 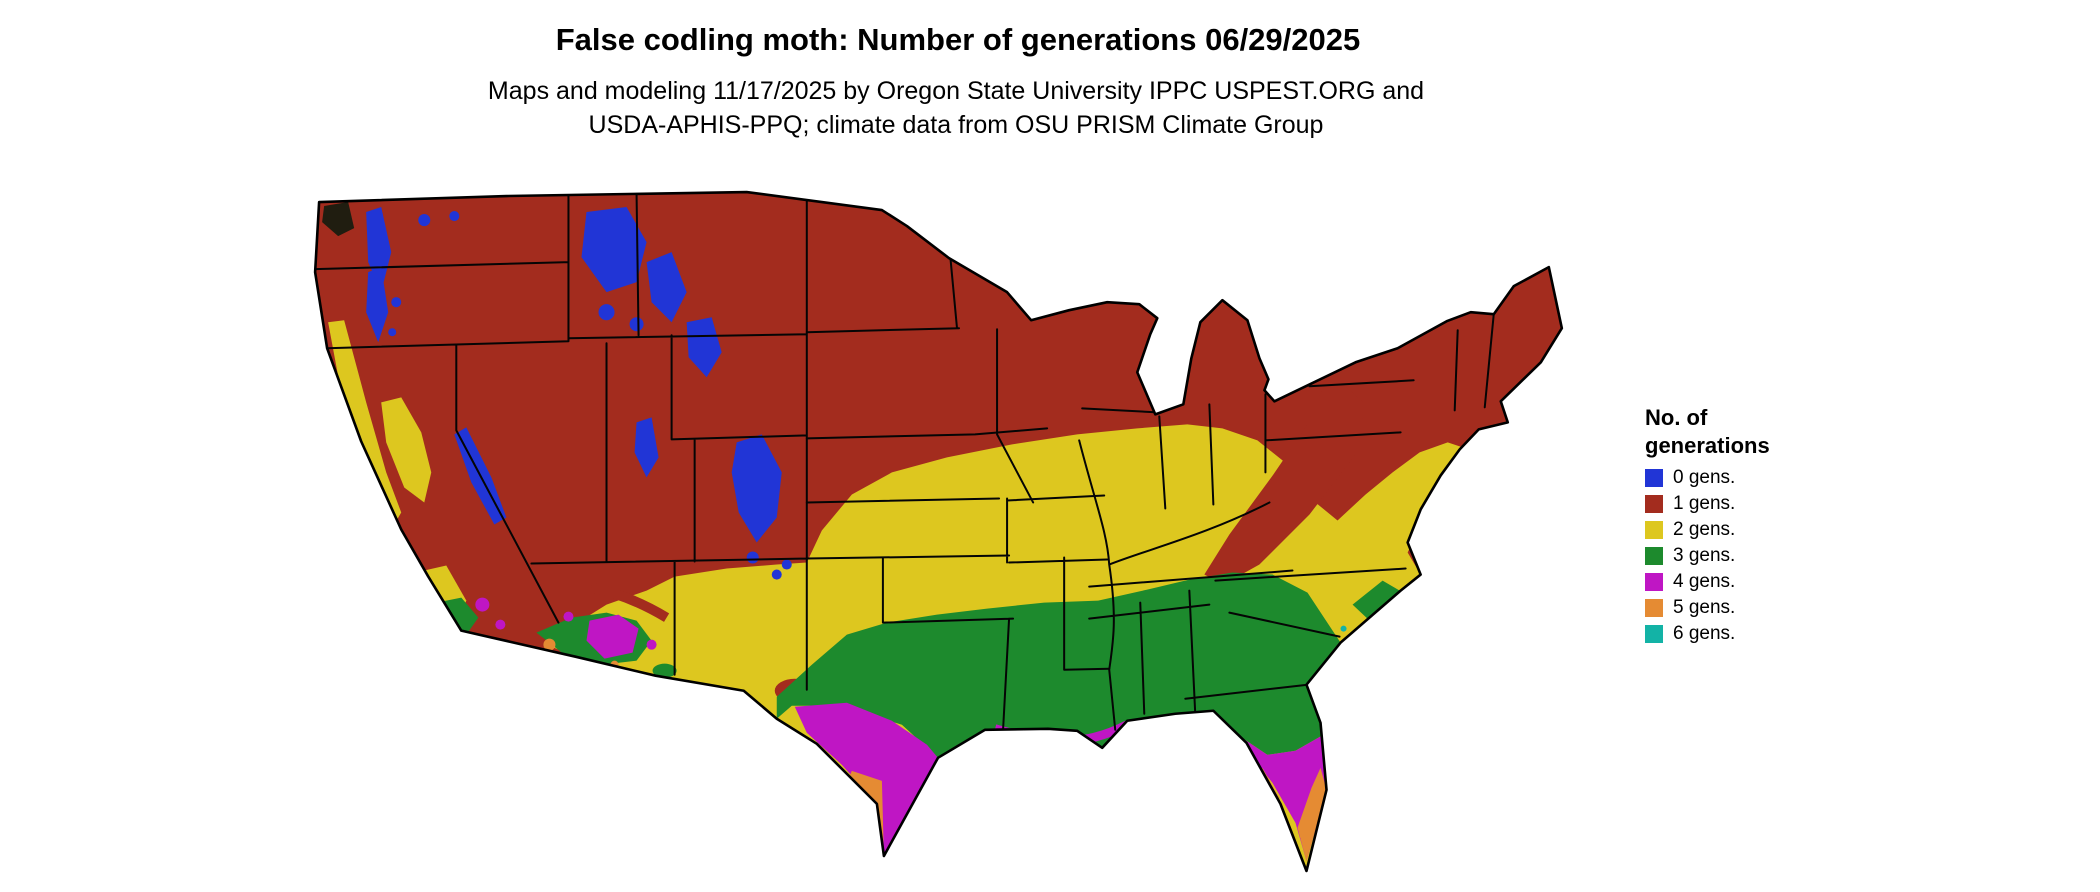 I want to click on legend-item: 4 gens., so click(x=1707, y=581).